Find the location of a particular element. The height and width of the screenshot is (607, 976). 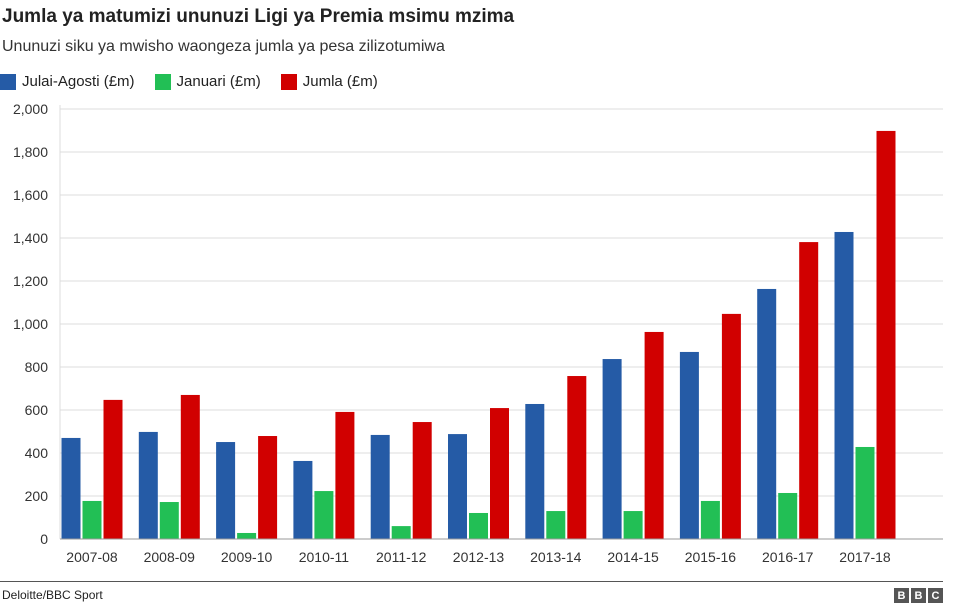

bar-2017-18-julai-agosti is located at coordinates (844, 385).